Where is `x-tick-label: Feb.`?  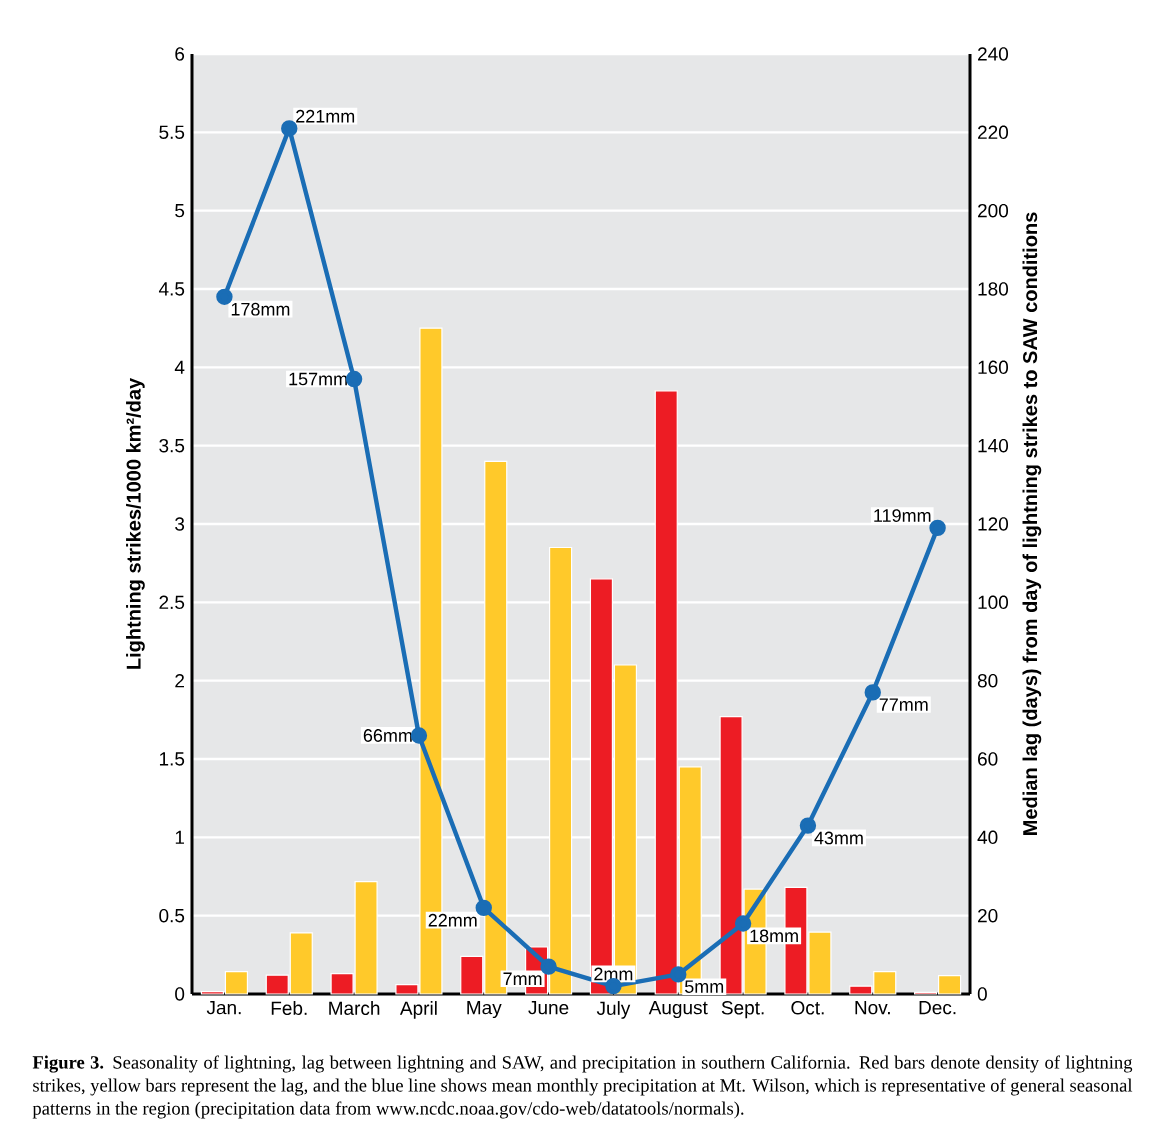 x-tick-label: Feb. is located at coordinates (289, 1008).